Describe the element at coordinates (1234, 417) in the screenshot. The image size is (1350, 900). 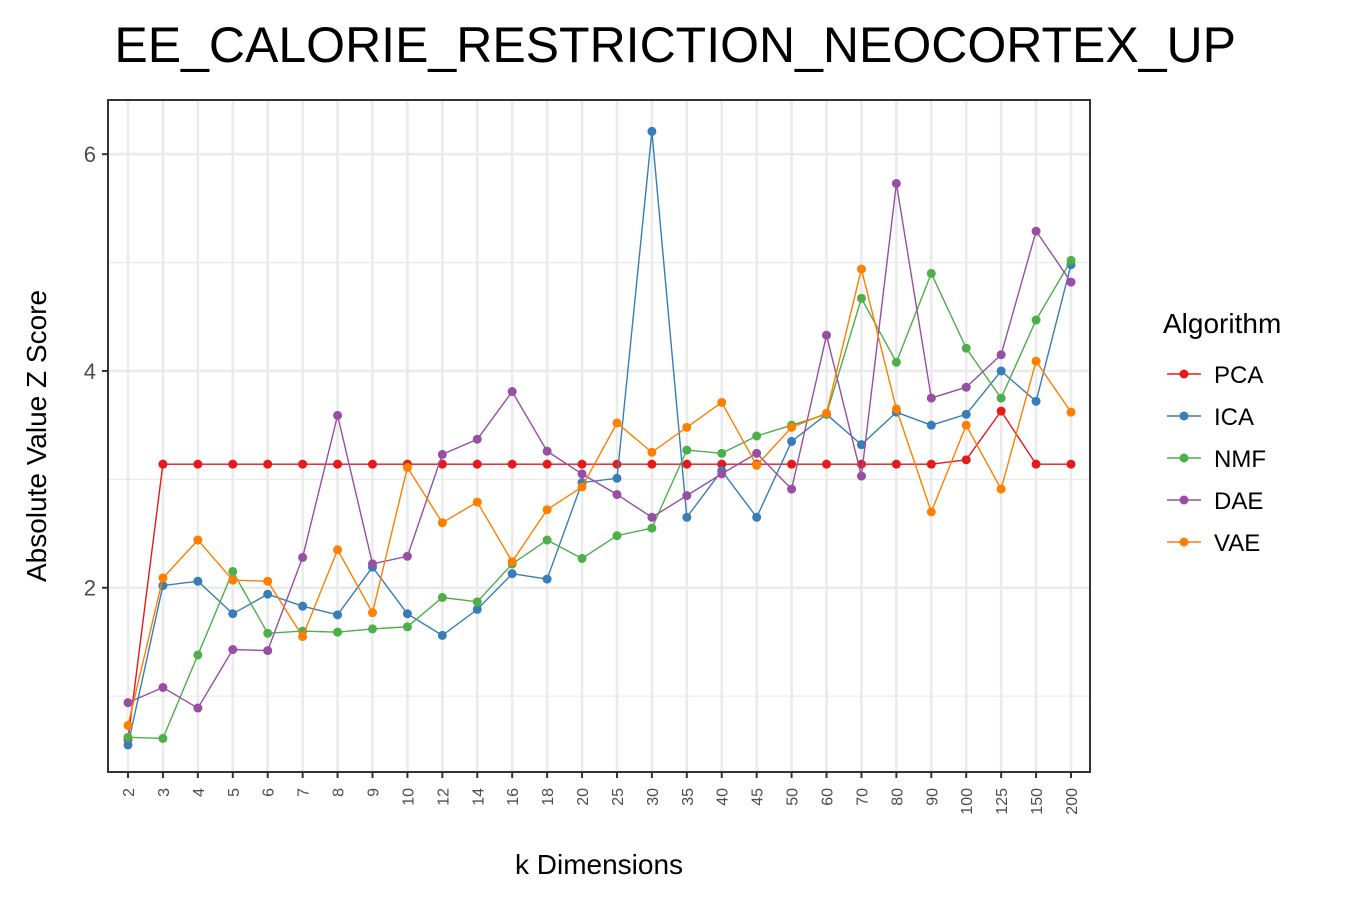
I see `legend-label: ICA` at that location.